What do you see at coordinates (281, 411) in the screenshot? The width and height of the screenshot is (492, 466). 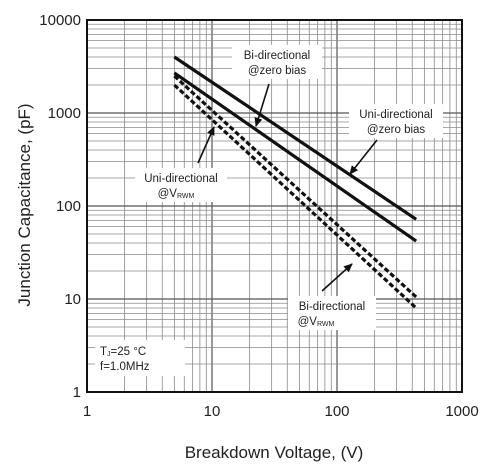 I see `x-tick-labels: 1 10 100 1000` at bounding box center [281, 411].